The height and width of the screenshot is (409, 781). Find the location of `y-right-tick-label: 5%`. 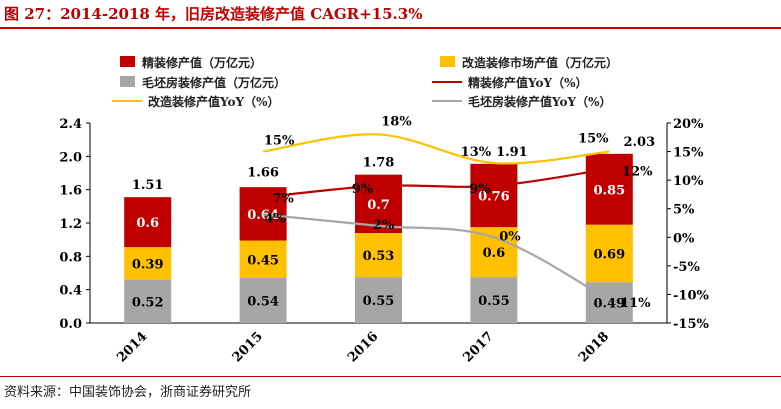

y-right-tick-label: 5% is located at coordinates (684, 210).